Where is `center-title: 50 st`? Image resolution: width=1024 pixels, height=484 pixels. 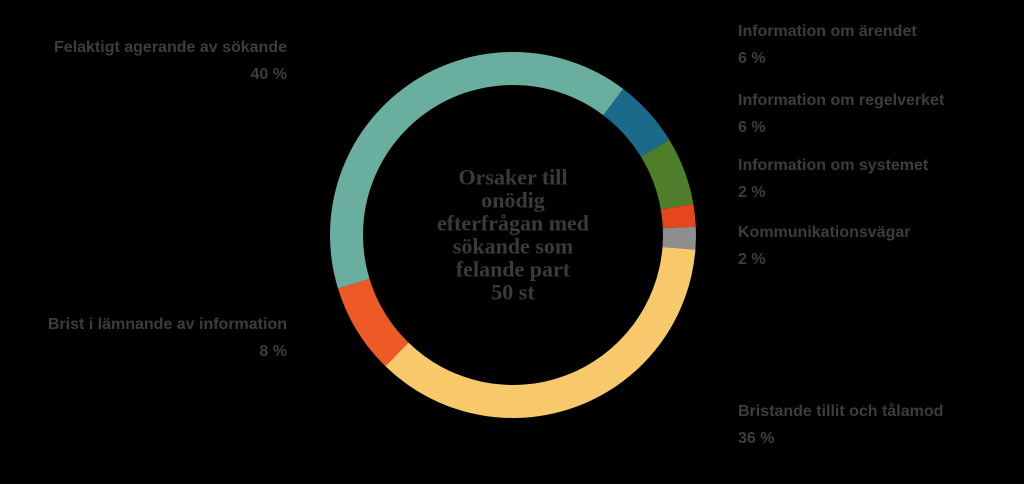 center-title: 50 st is located at coordinates (513, 292).